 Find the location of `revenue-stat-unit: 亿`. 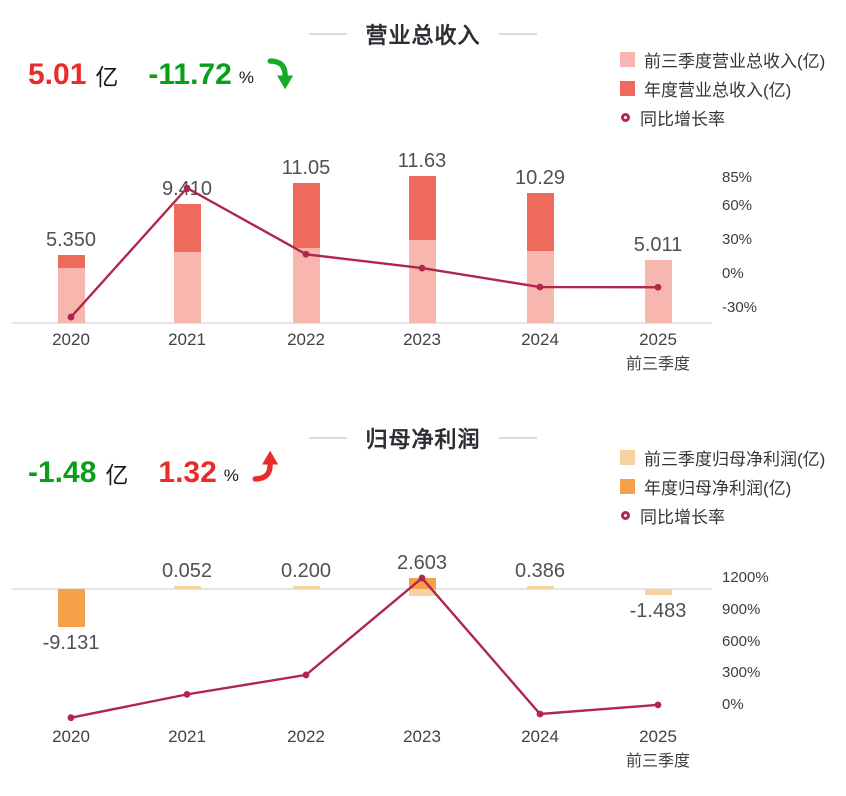

revenue-stat-unit: 亿 is located at coordinates (107, 76).